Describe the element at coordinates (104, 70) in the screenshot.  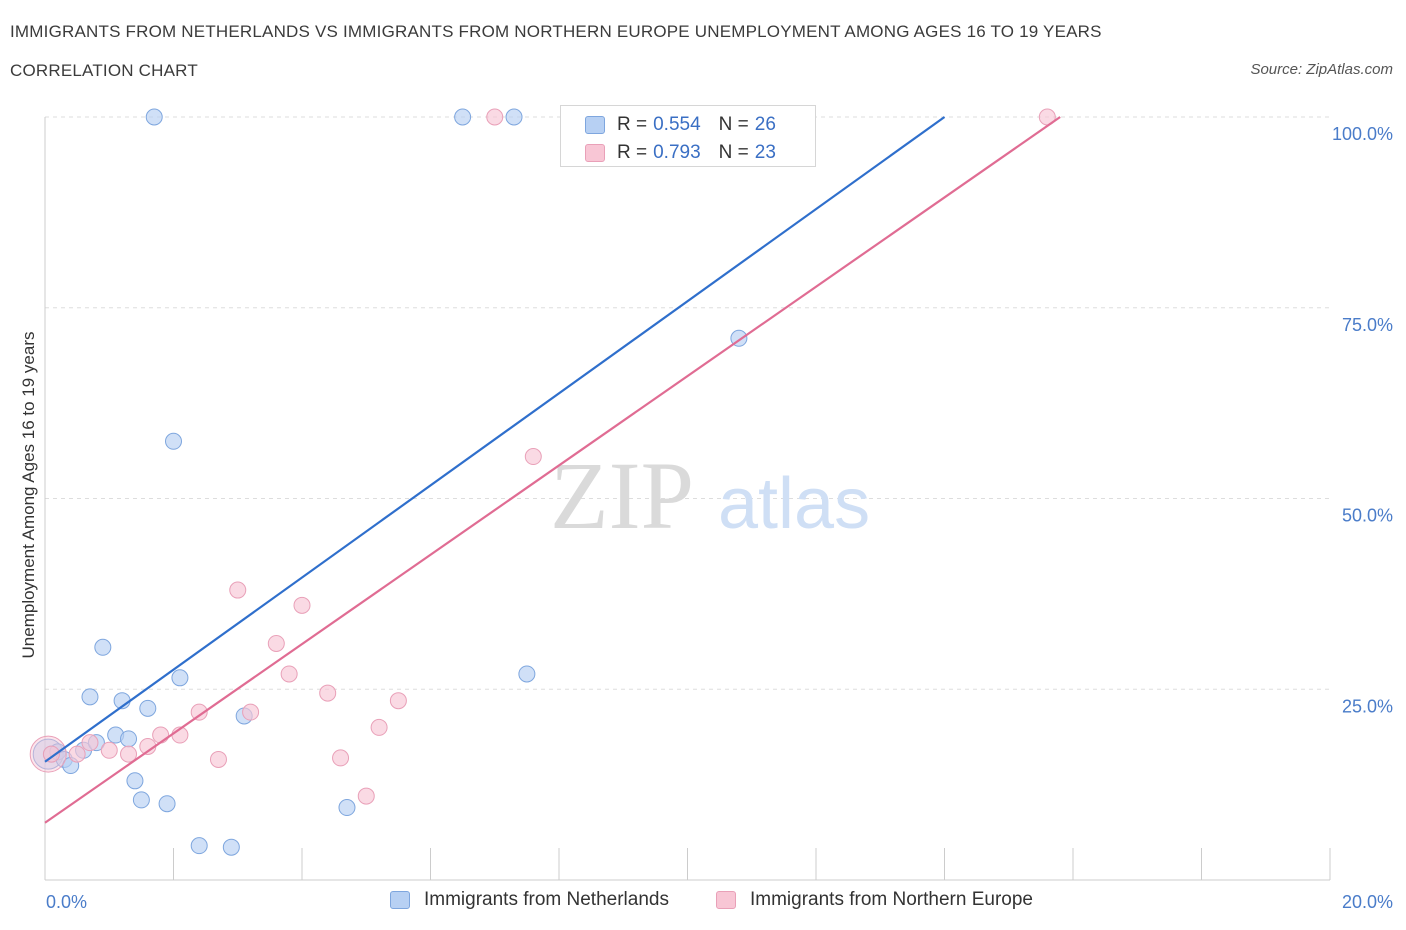
I see `chart-subtitle: CORRELATION CHART` at that location.